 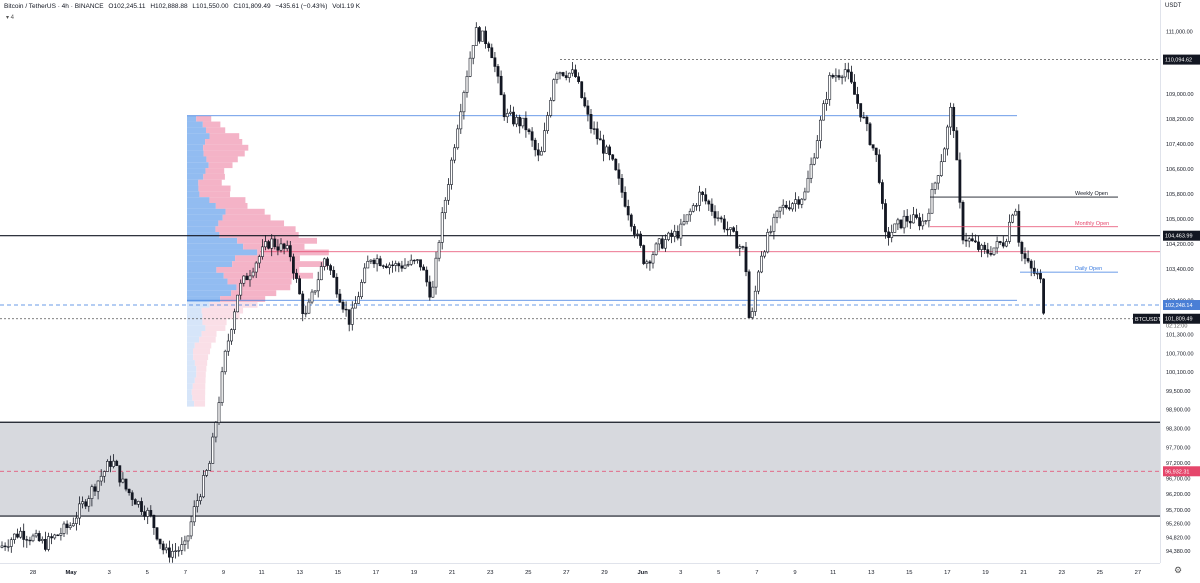 I want to click on svg-text: 110,094.62, so click(x=1178, y=61).